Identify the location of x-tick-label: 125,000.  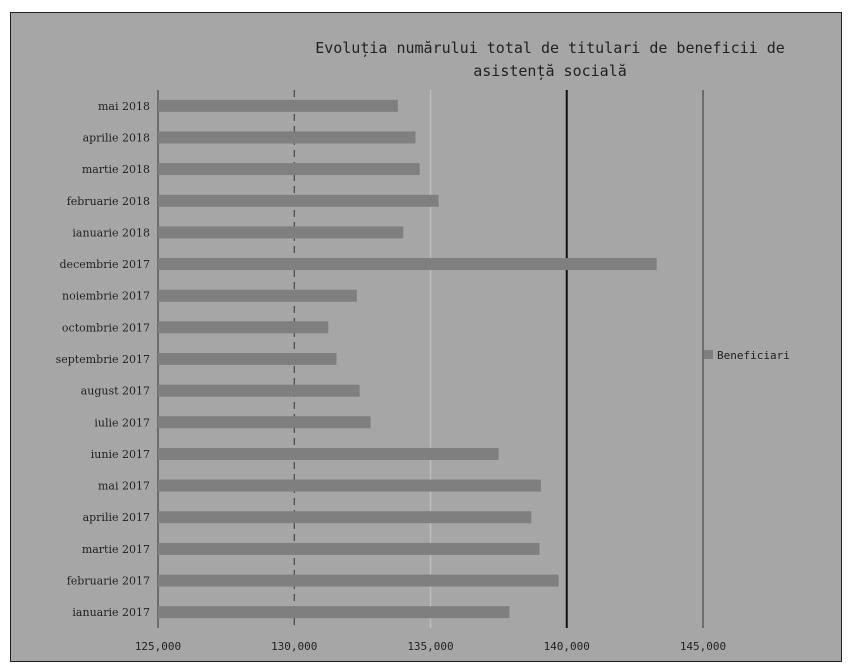
(158, 646).